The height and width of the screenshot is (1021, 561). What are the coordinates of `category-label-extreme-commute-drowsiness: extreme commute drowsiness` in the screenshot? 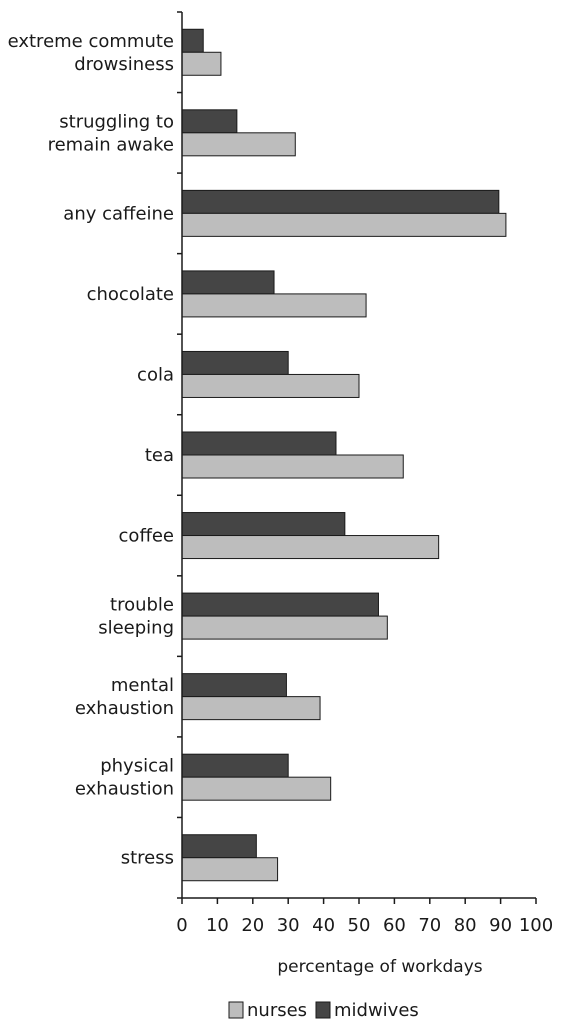 It's located at (91, 53).